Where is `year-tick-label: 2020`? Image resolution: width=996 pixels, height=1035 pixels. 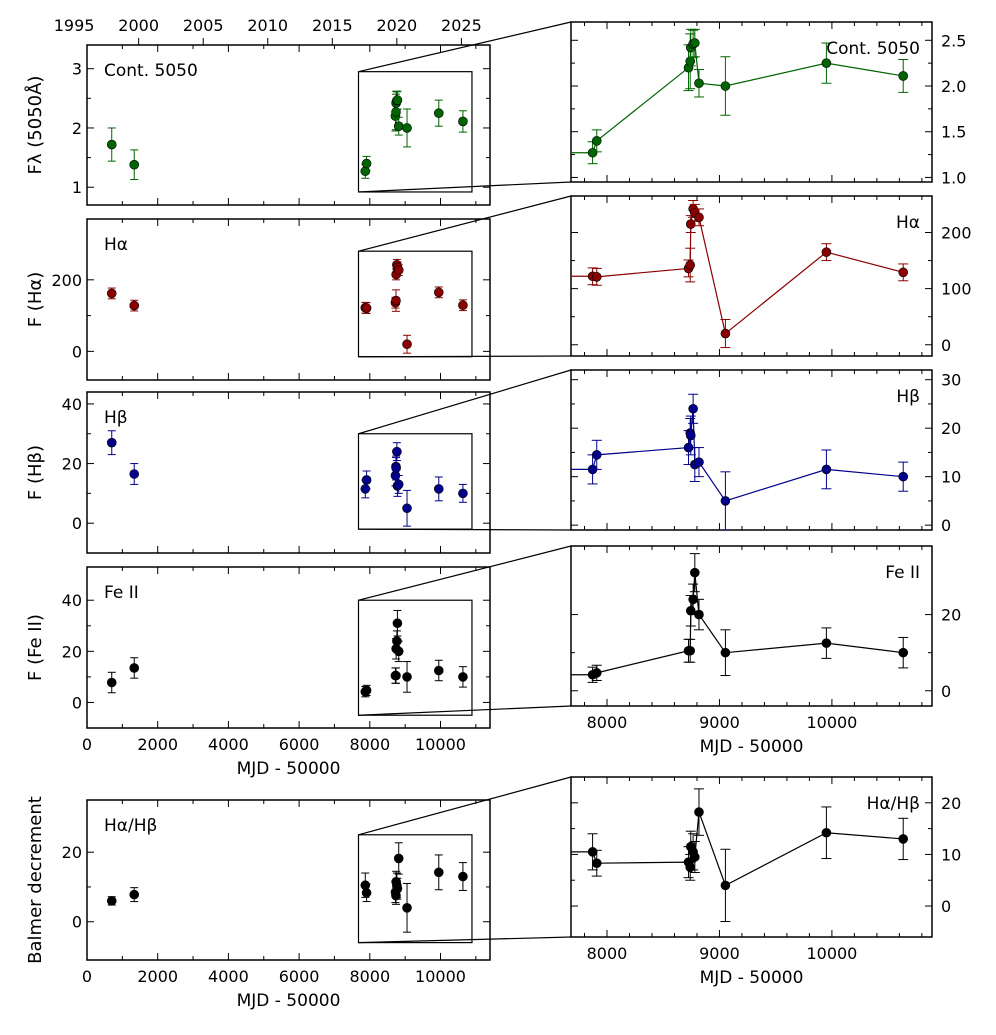
year-tick-label: 2020 is located at coordinates (396, 25).